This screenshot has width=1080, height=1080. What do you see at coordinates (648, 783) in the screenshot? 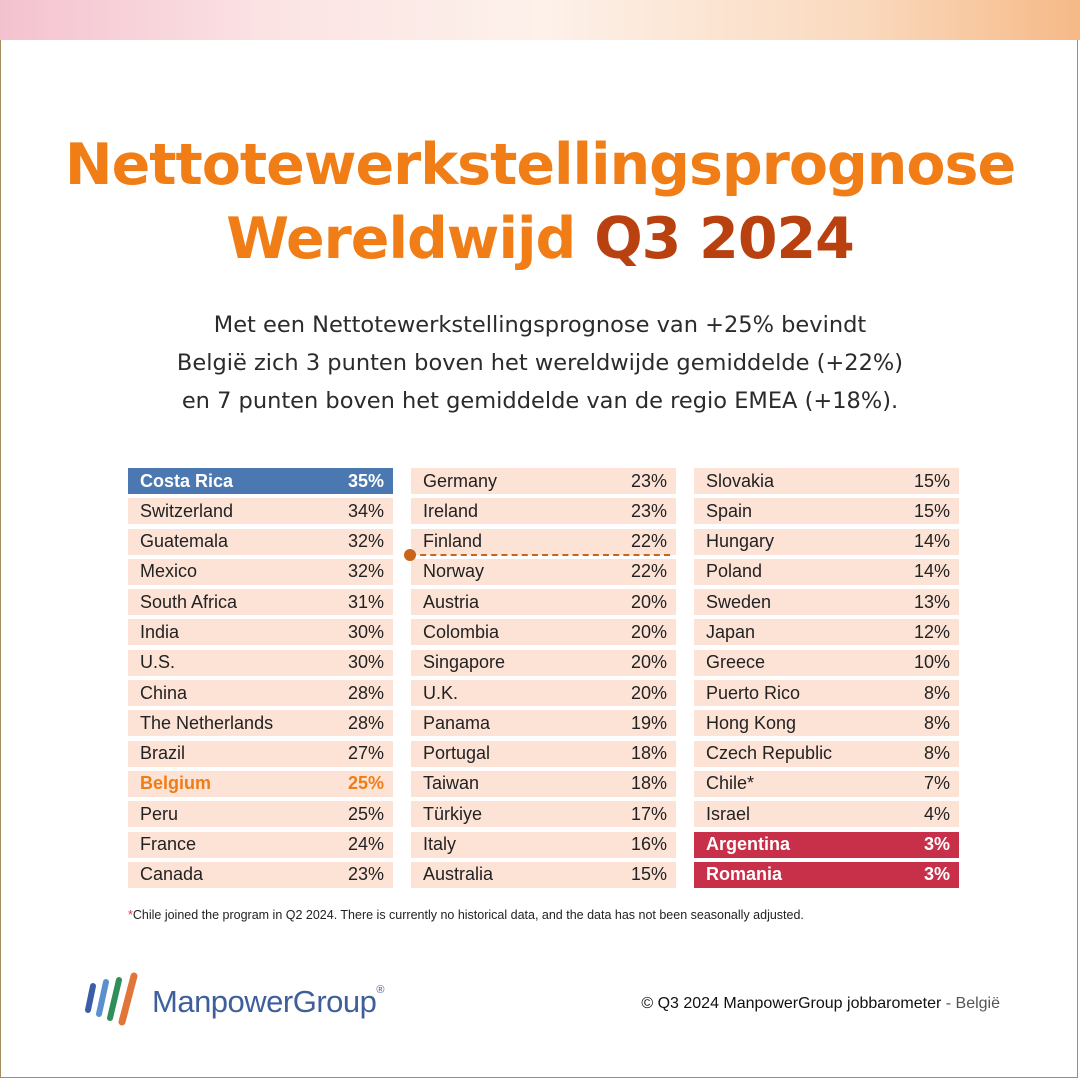
I see `country-value: 18%` at bounding box center [648, 783].